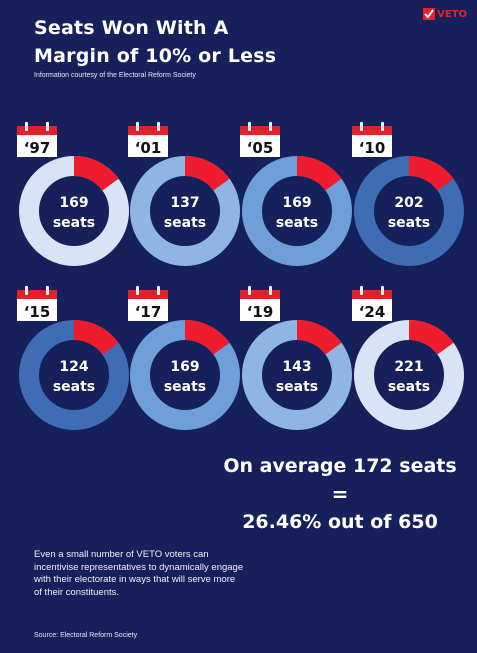  What do you see at coordinates (86, 635) in the screenshot?
I see `source-text: Source: Electoral Reform Society` at bounding box center [86, 635].